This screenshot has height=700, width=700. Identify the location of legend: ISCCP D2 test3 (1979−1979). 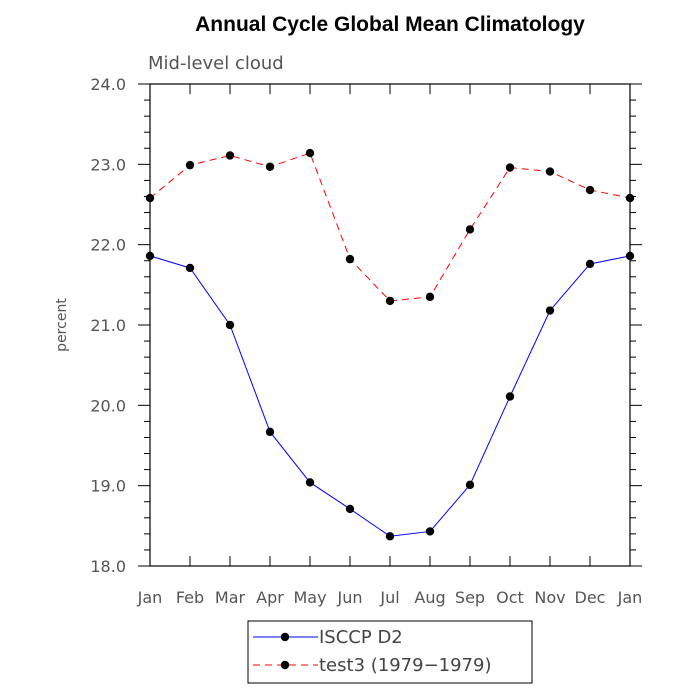
(390, 652).